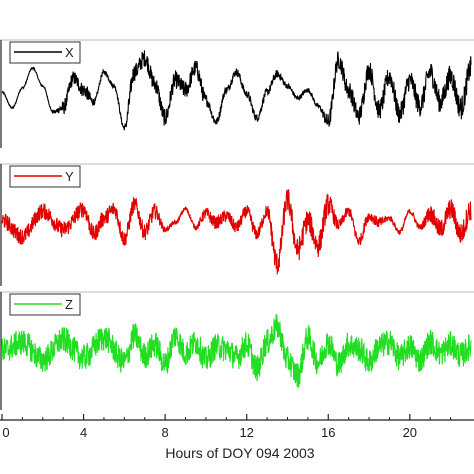  I want to click on x-tick-label: 20, so click(410, 432).